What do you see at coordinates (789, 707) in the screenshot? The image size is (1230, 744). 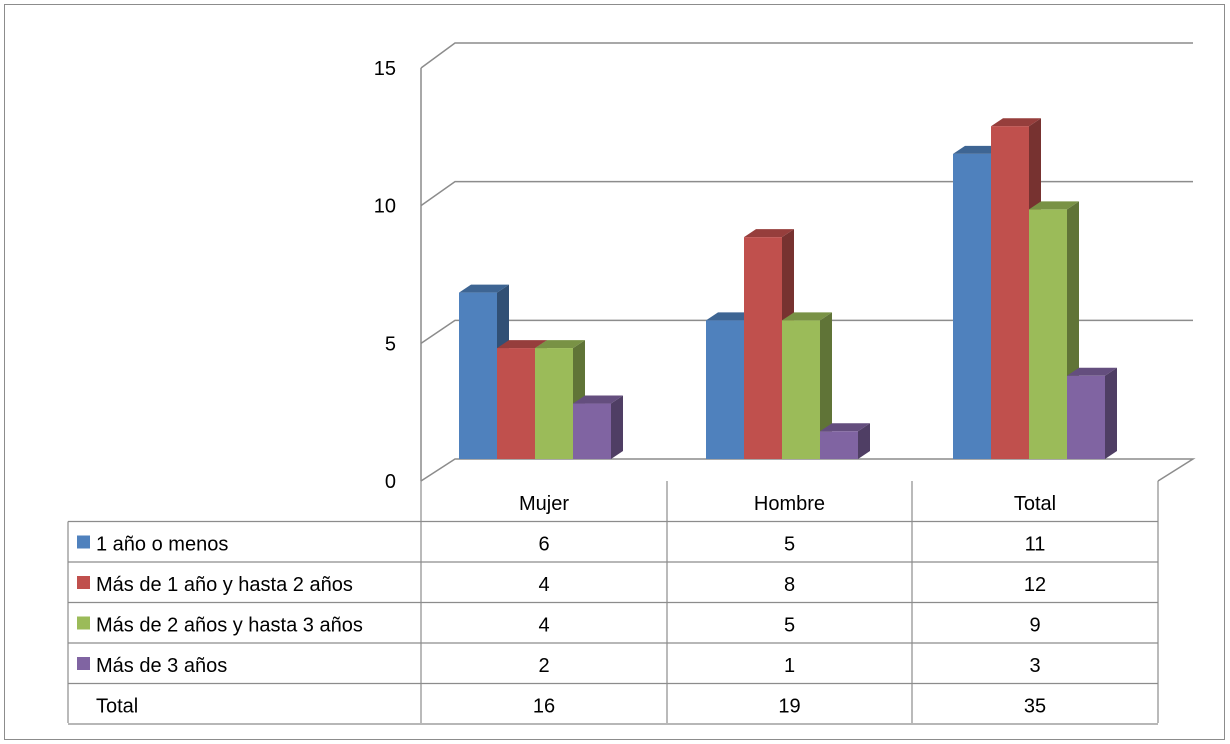 I see `total-value: 19` at bounding box center [789, 707].